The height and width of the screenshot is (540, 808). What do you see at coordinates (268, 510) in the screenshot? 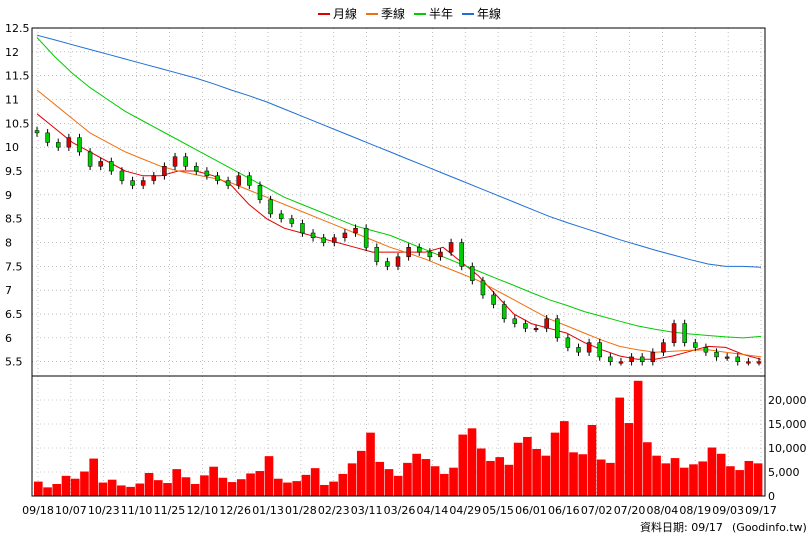
I see `x-tick-label: 01/13` at bounding box center [268, 510].